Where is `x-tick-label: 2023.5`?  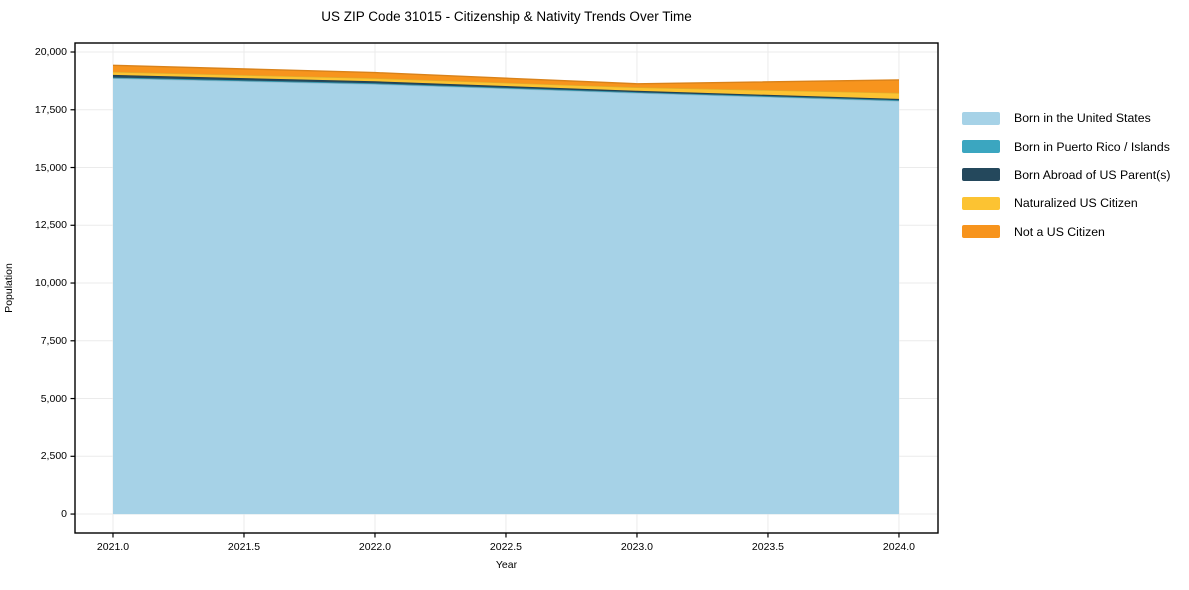
x-tick-label: 2023.5 is located at coordinates (768, 547).